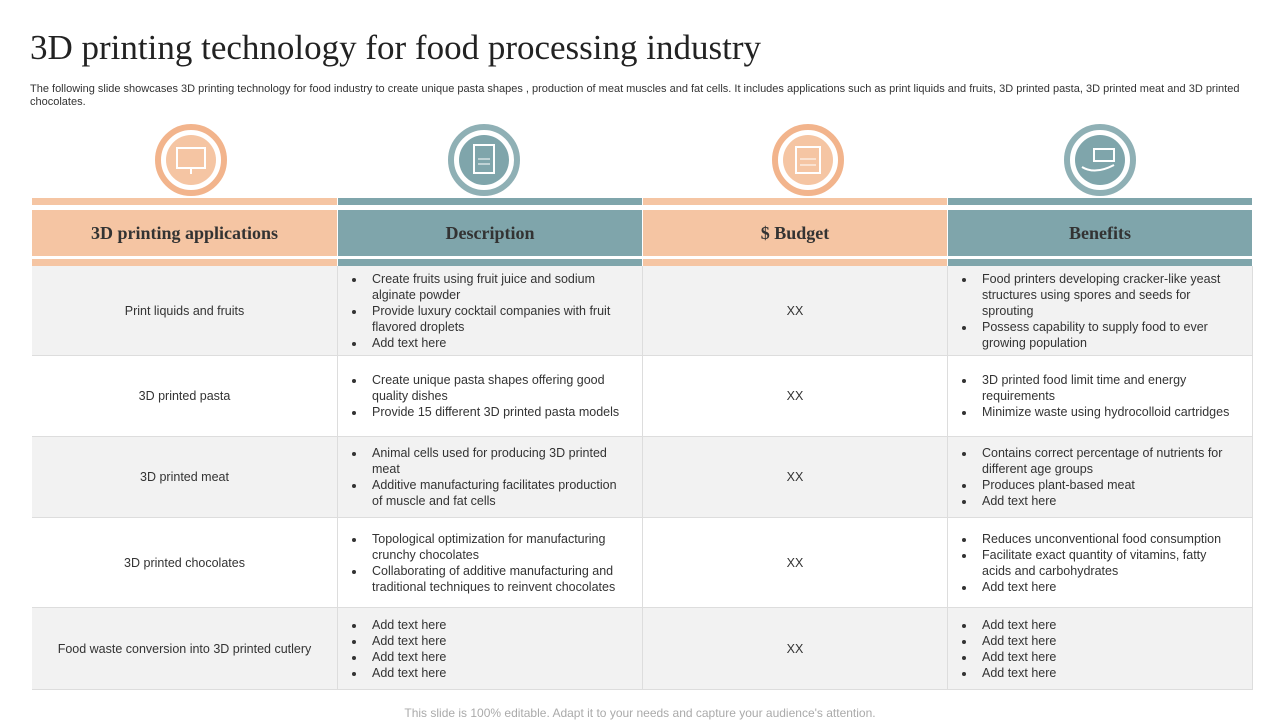  What do you see at coordinates (185, 396) in the screenshot?
I see `table-cell: 3D printed pasta` at bounding box center [185, 396].